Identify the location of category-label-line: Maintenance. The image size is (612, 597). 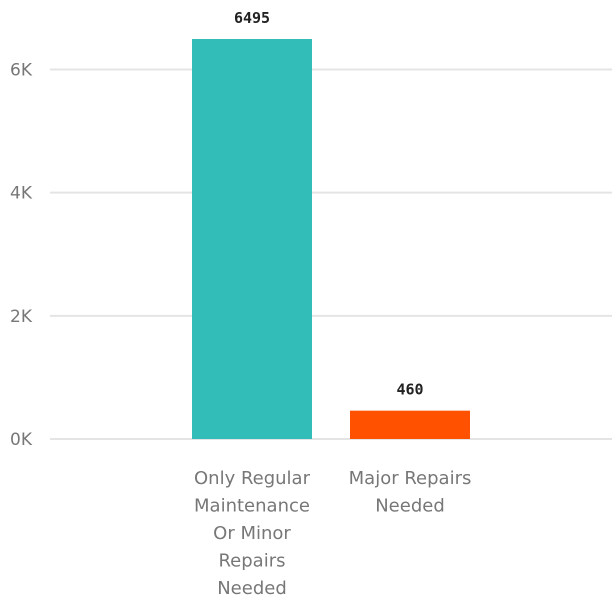
(252, 506).